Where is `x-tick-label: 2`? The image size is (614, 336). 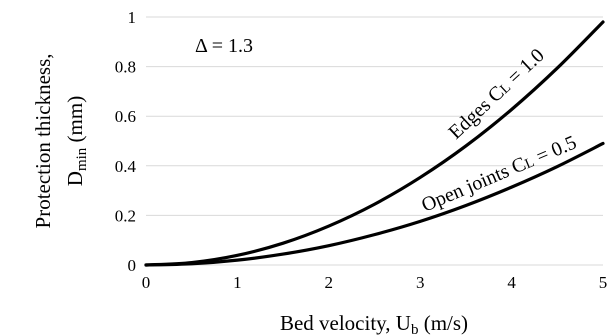 x-tick-label: 2 is located at coordinates (329, 282).